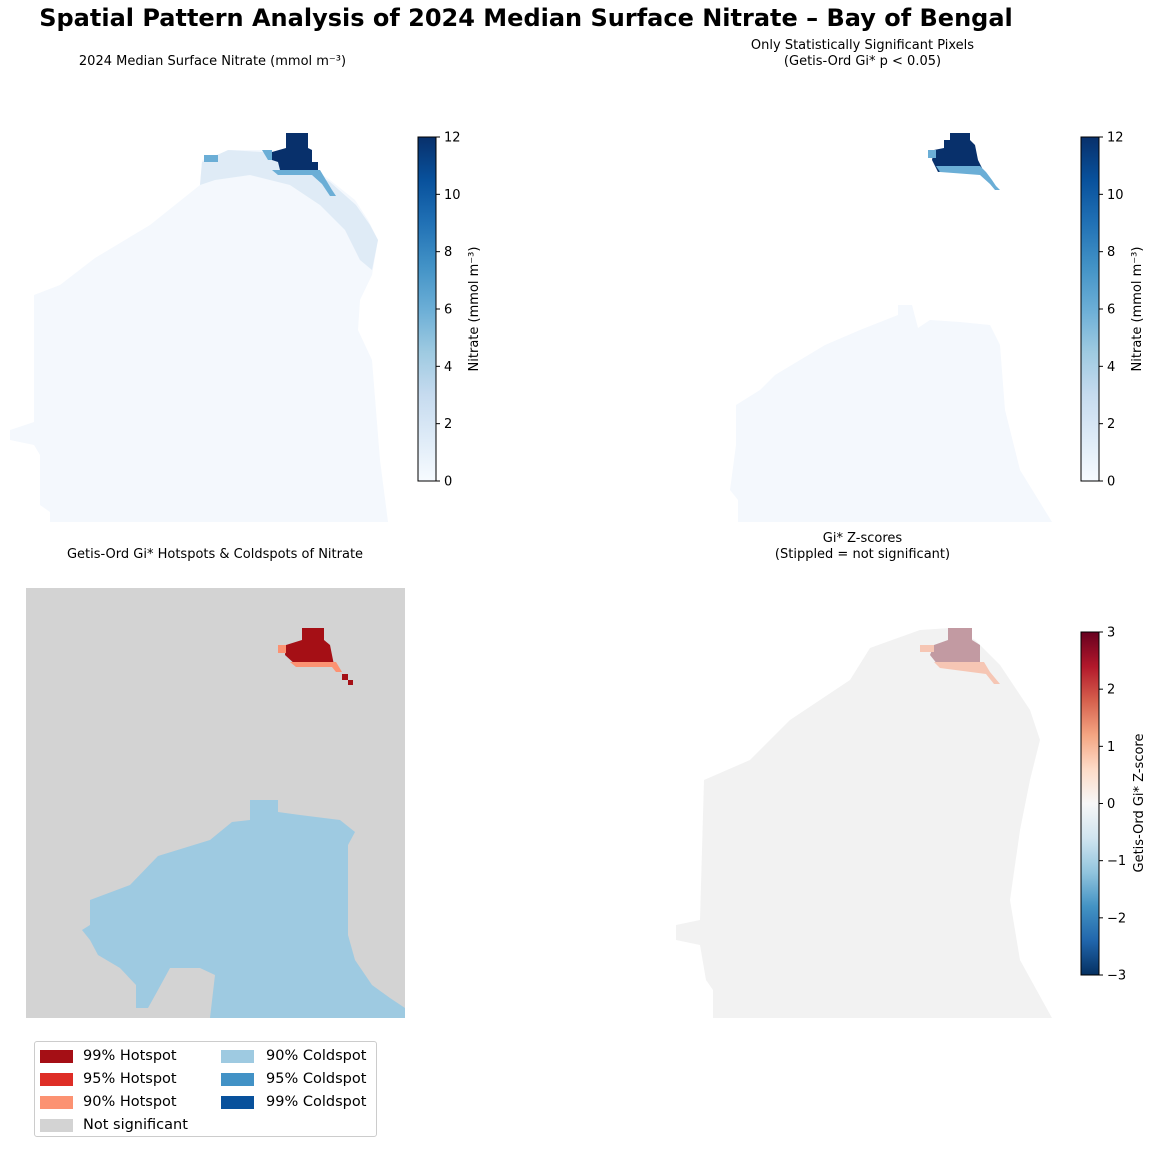 This screenshot has width=1157, height=1149. What do you see at coordinates (270, 173) in the screenshot?
I see `panel1-hotspot-edge` at bounding box center [270, 173].